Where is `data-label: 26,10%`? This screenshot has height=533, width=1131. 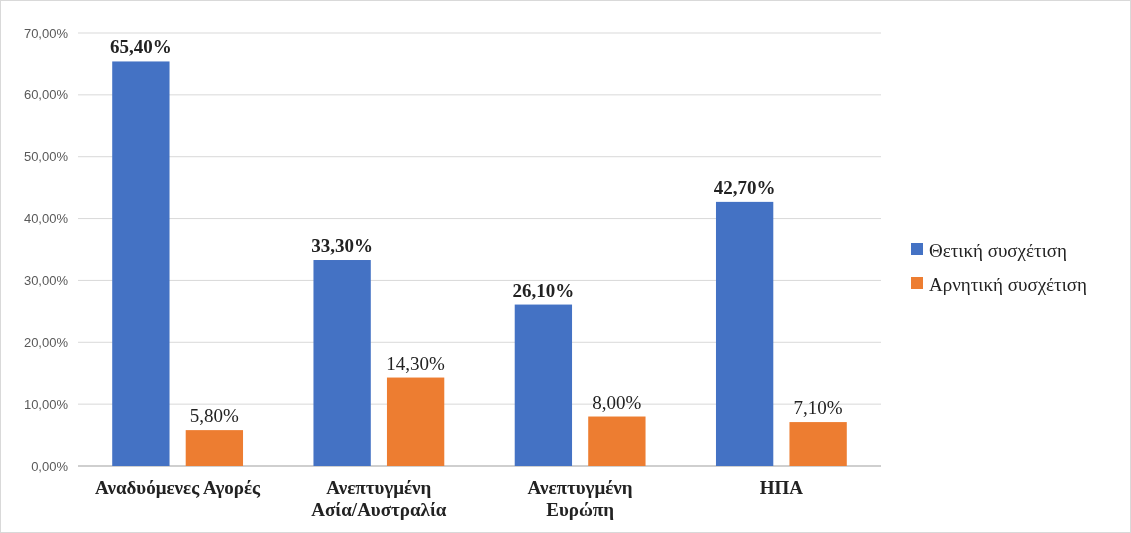
data-label: 26,10% is located at coordinates (543, 290).